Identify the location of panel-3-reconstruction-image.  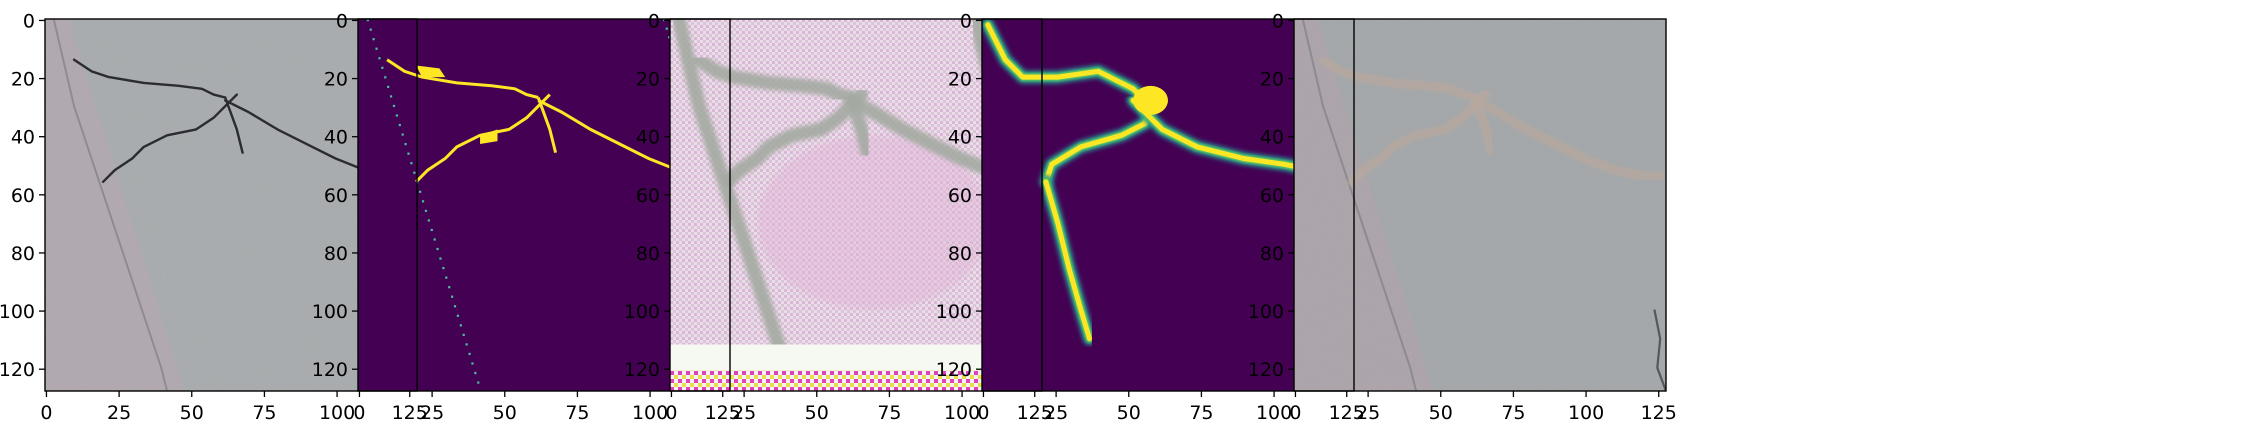
(856, 205).